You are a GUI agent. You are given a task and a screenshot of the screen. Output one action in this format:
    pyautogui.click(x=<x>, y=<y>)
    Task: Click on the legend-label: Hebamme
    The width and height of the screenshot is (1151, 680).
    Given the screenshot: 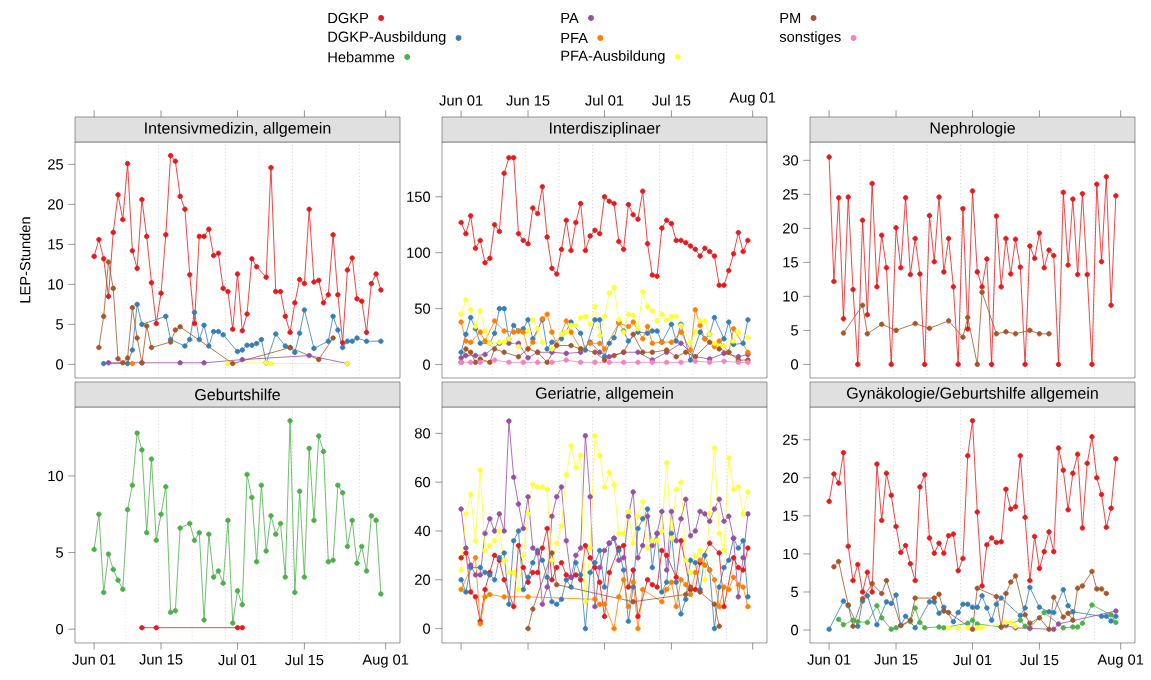 What is the action you would take?
    pyautogui.click(x=361, y=57)
    